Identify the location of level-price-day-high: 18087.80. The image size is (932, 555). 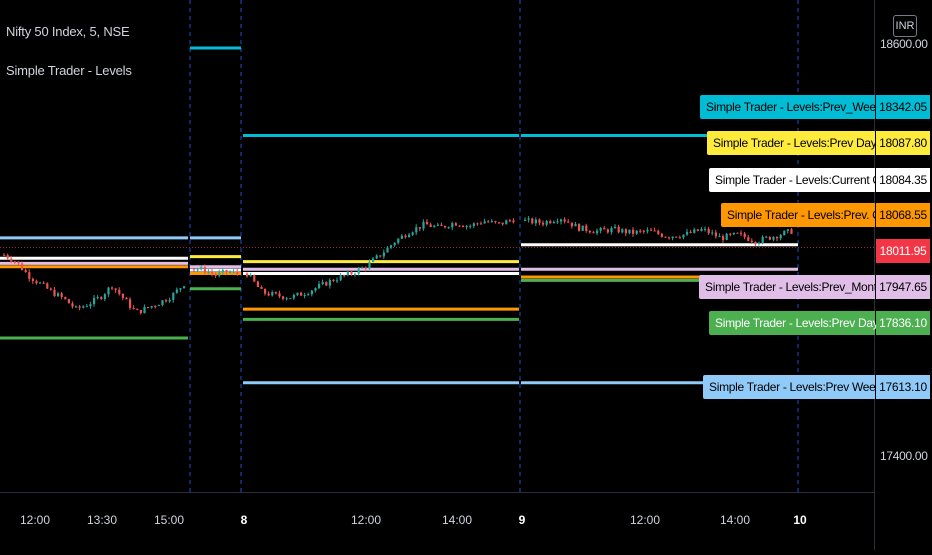
(903, 143).